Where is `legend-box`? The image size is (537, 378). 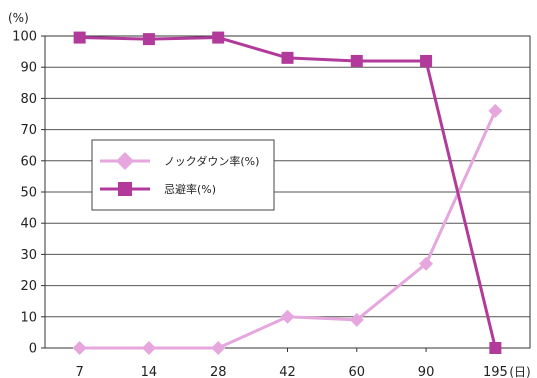 legend-box is located at coordinates (183, 175).